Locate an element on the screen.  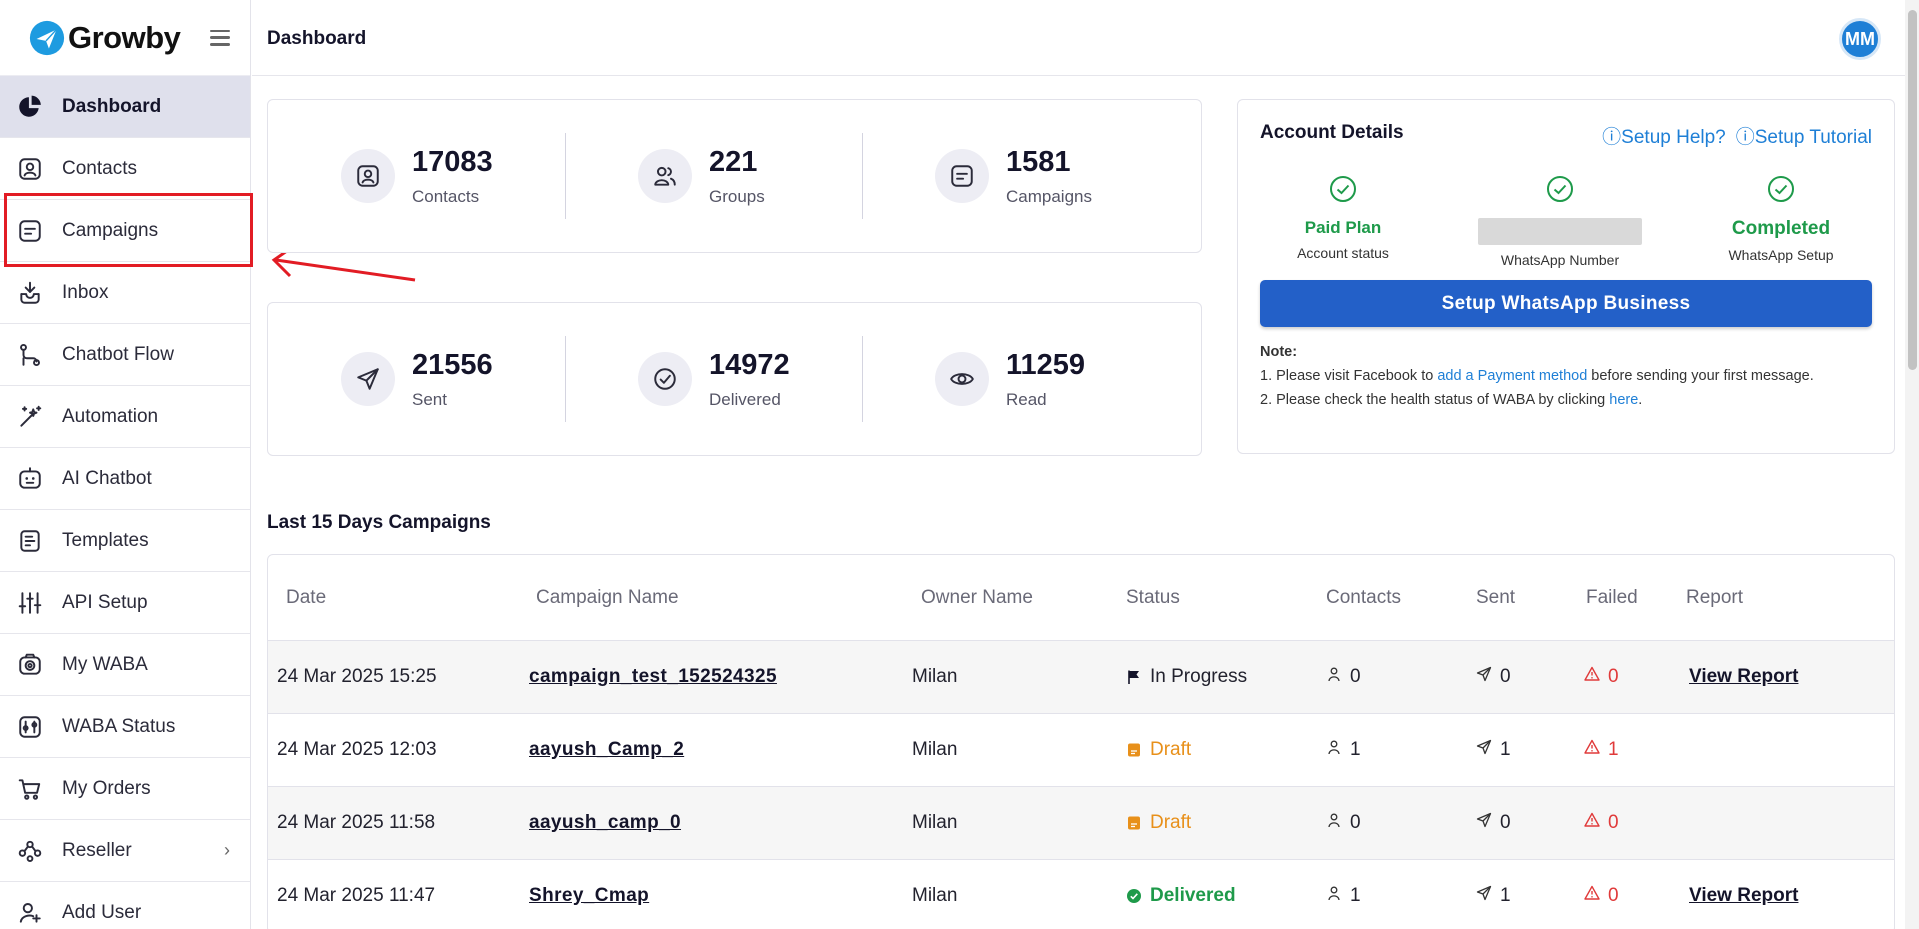
cell-date: 24 Mar 2025 15:25 is located at coordinates (357, 676).